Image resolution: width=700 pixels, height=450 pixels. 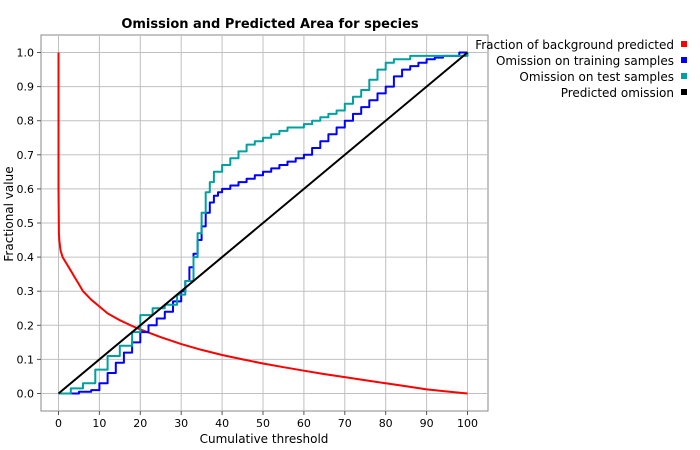 I want to click on y-tick-label: 0.0, so click(x=26, y=394).